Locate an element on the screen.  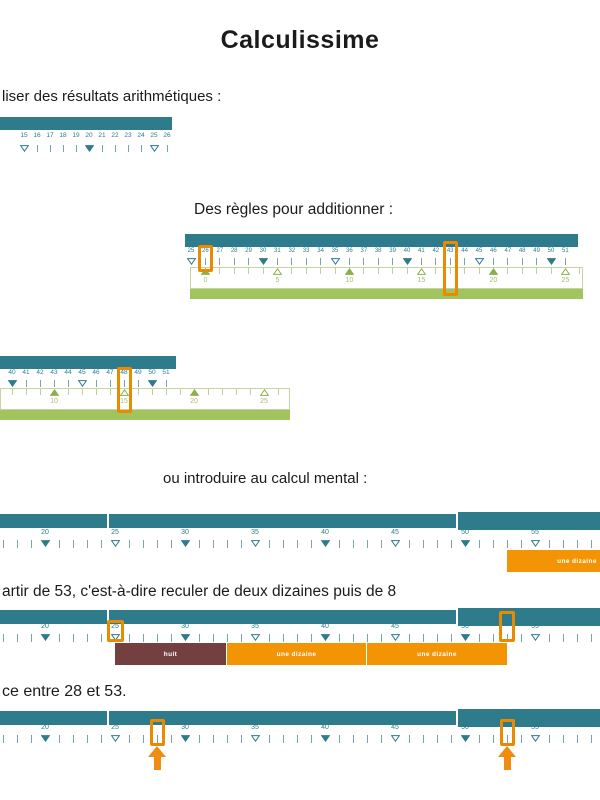
tick-number: 10 is located at coordinates (349, 280).